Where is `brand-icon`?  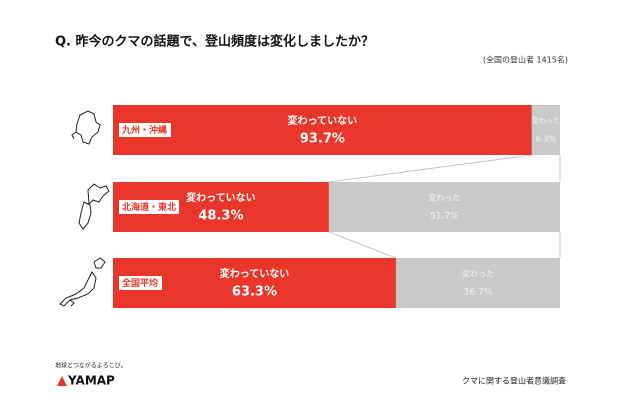
brand-icon is located at coordinates (62, 381).